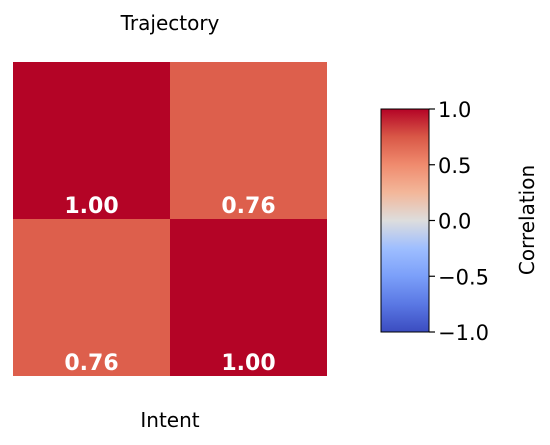  What do you see at coordinates (91, 363) in the screenshot?
I see `cell-value-label-r1-c0: 0.76` at bounding box center [91, 363].